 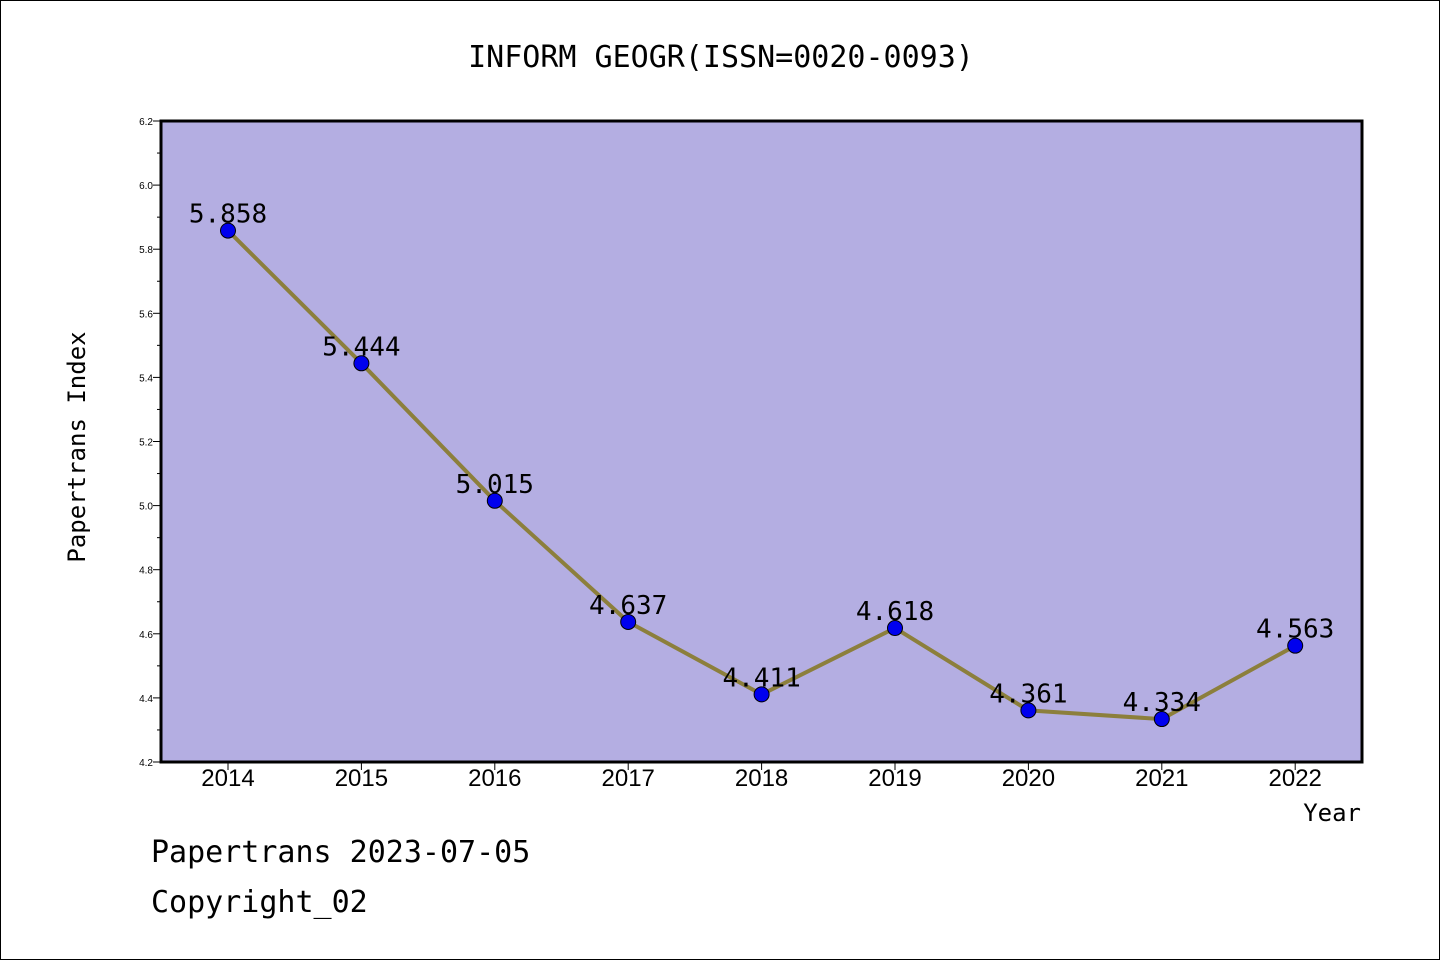 I want to click on x-axis-label: Year, so click(x=1332, y=813).